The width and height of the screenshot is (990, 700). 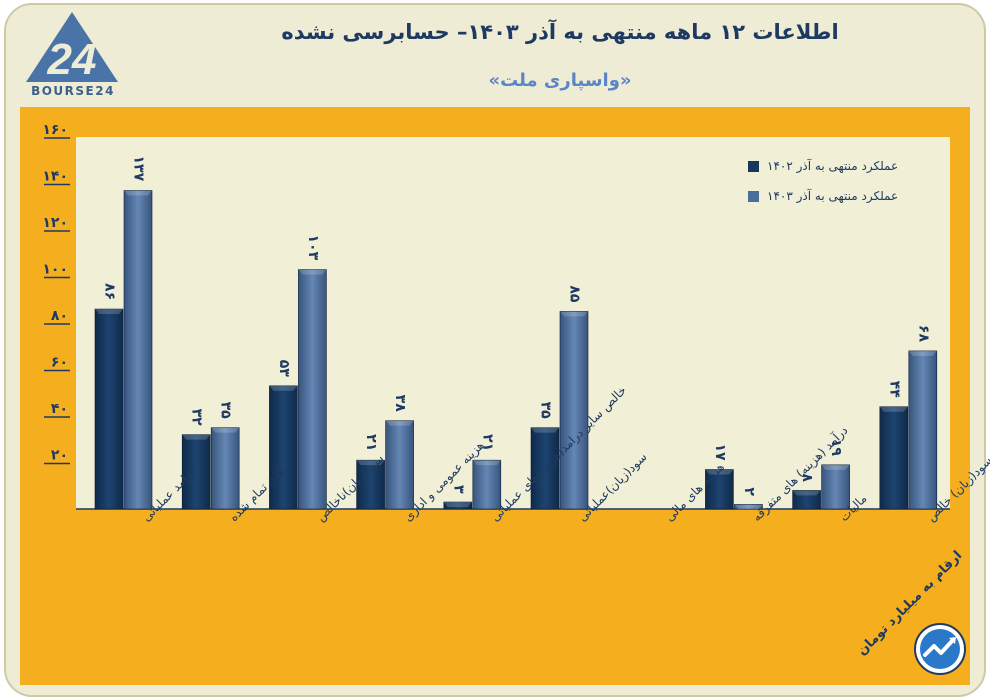 What do you see at coordinates (73, 91) in the screenshot?
I see `logo-text: BOURSE24` at bounding box center [73, 91].